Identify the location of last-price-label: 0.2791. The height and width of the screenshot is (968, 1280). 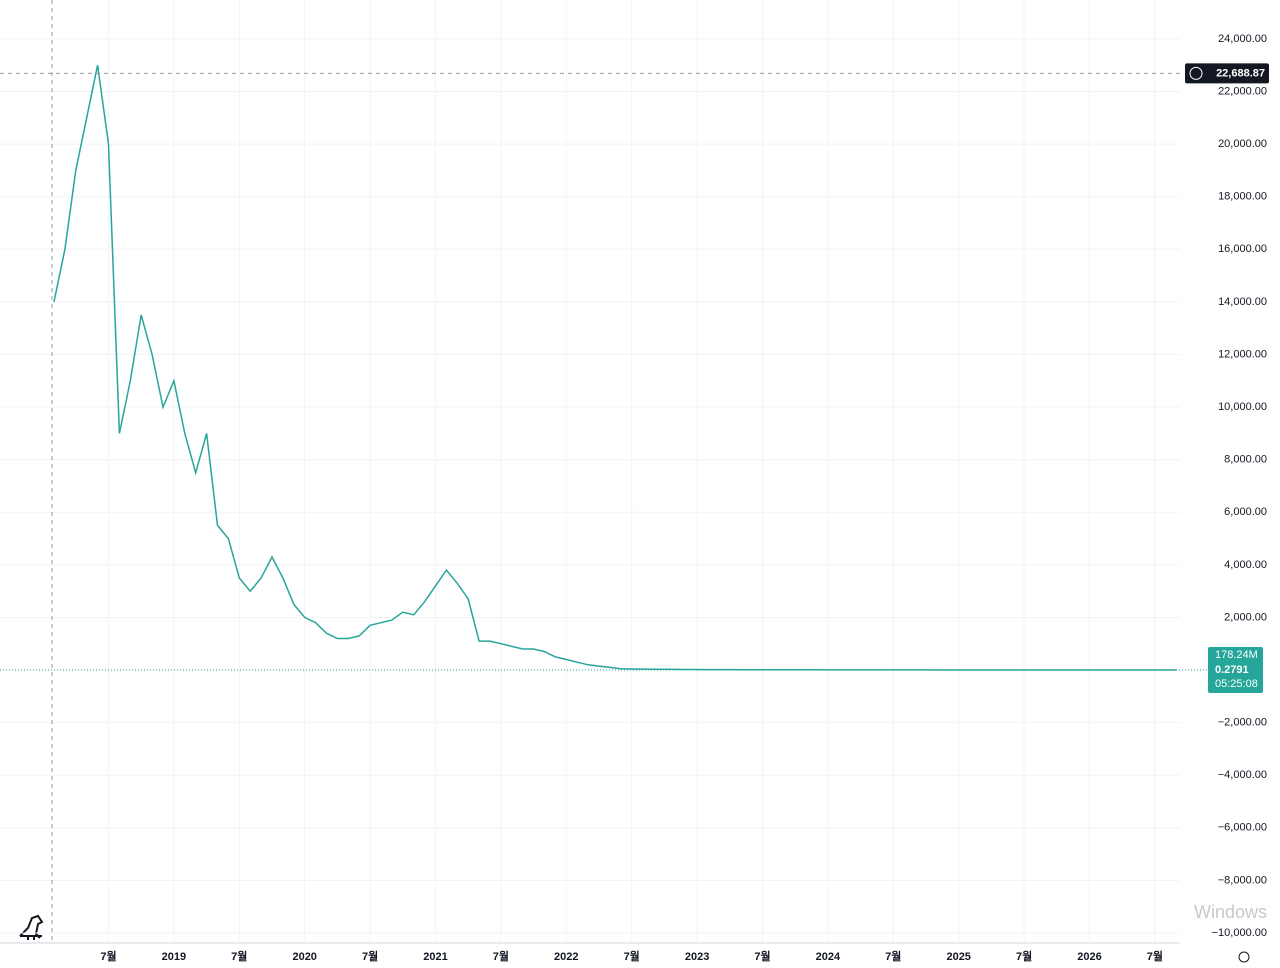
(1232, 670).